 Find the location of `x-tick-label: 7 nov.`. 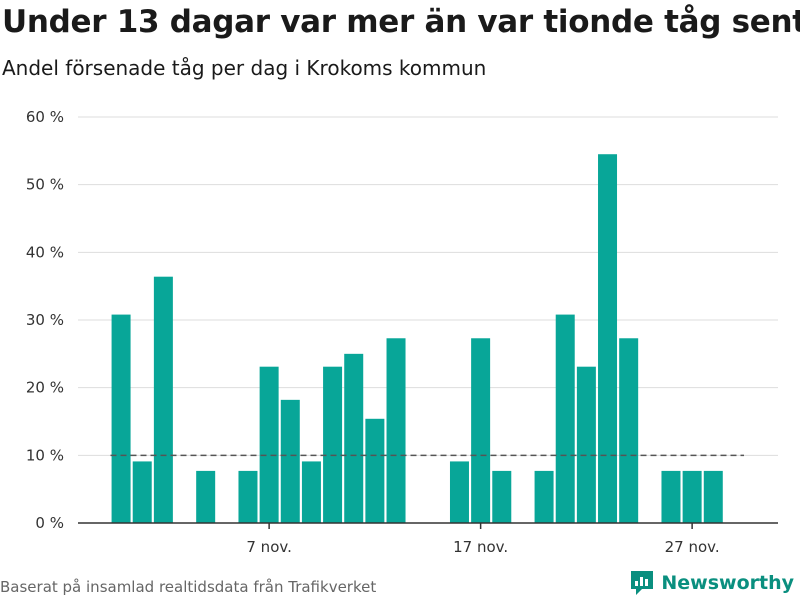

x-tick-label: 7 nov. is located at coordinates (268, 547).